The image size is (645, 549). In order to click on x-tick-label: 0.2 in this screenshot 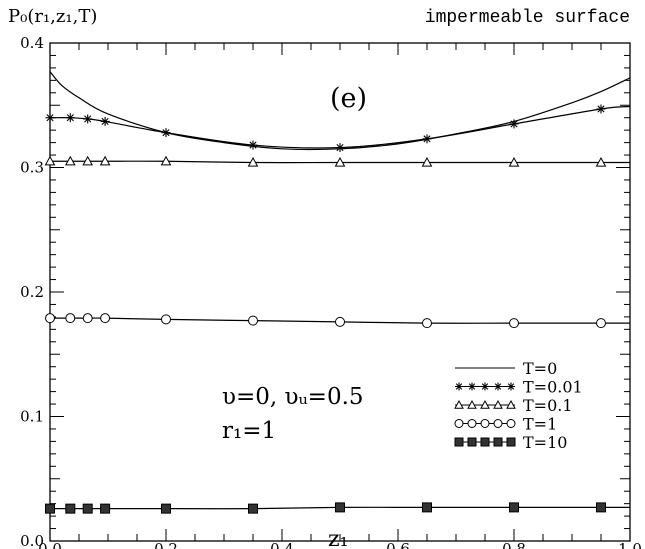, I will do `click(166, 544)`.